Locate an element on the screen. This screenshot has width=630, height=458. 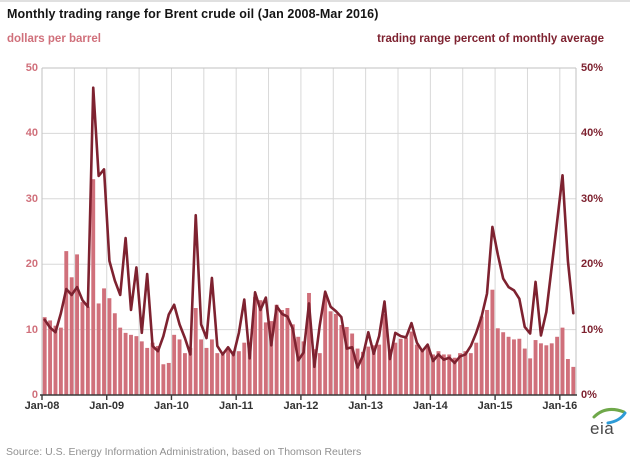
left-y-tick-label: 0 is located at coordinates (34, 395).